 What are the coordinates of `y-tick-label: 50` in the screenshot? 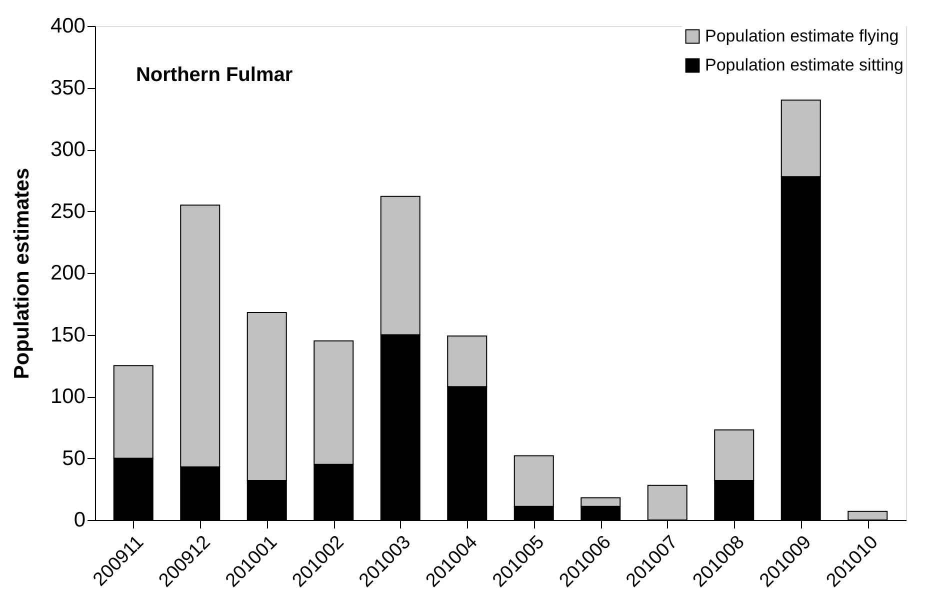 It's located at (74, 458).